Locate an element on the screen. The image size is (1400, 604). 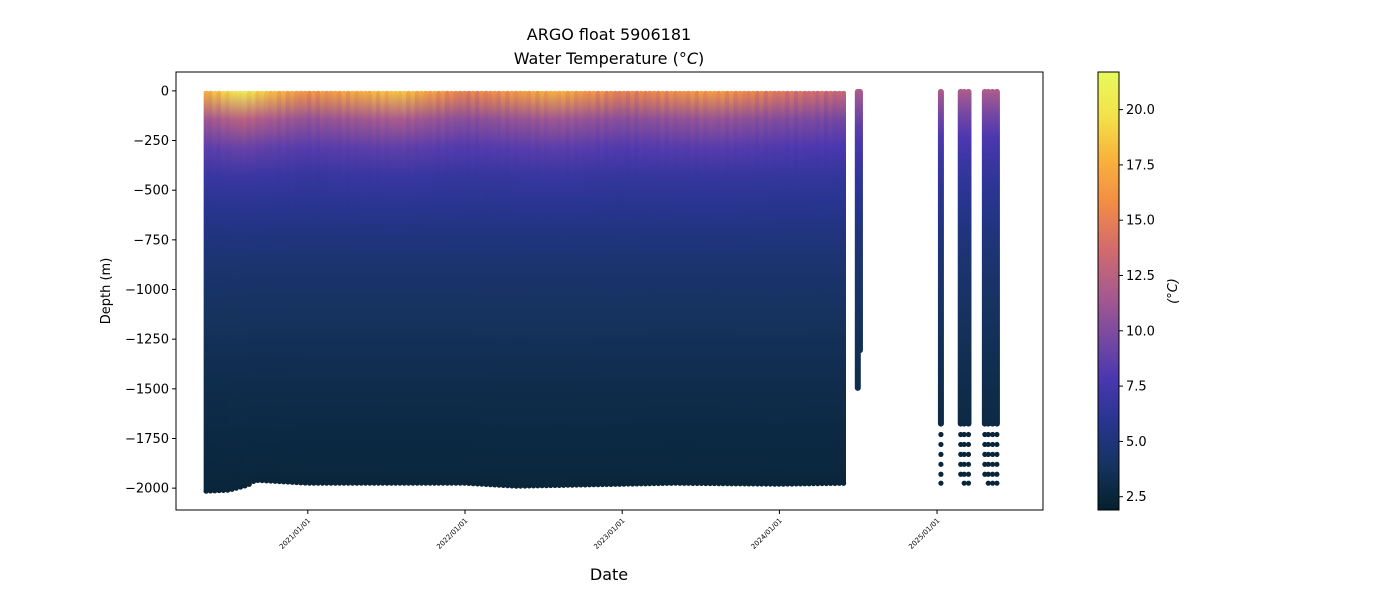
y-tick-label: −750 is located at coordinates (151, 240).